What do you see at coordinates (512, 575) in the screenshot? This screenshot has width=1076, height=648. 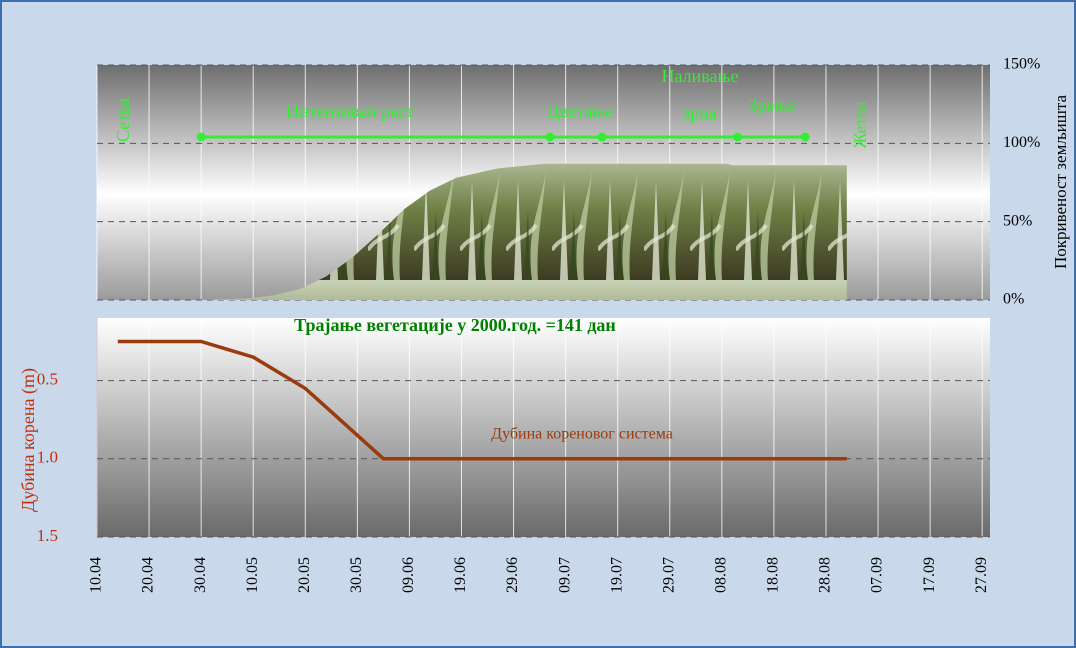 I see `x-tick-label: 29.06` at bounding box center [512, 575].